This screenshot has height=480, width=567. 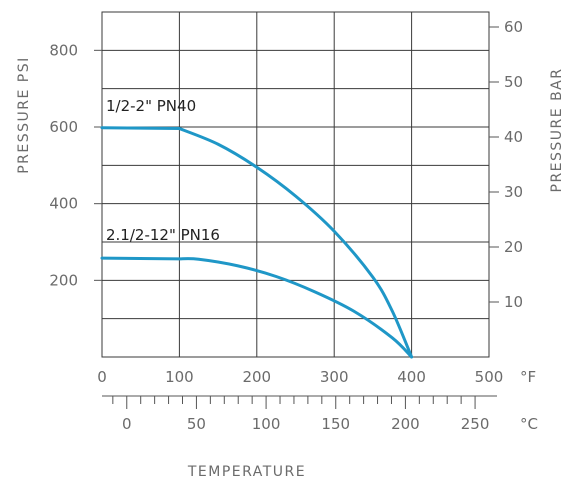 What do you see at coordinates (335, 424) in the screenshot?
I see `x-tick-label-celsius: 150` at bounding box center [335, 424].